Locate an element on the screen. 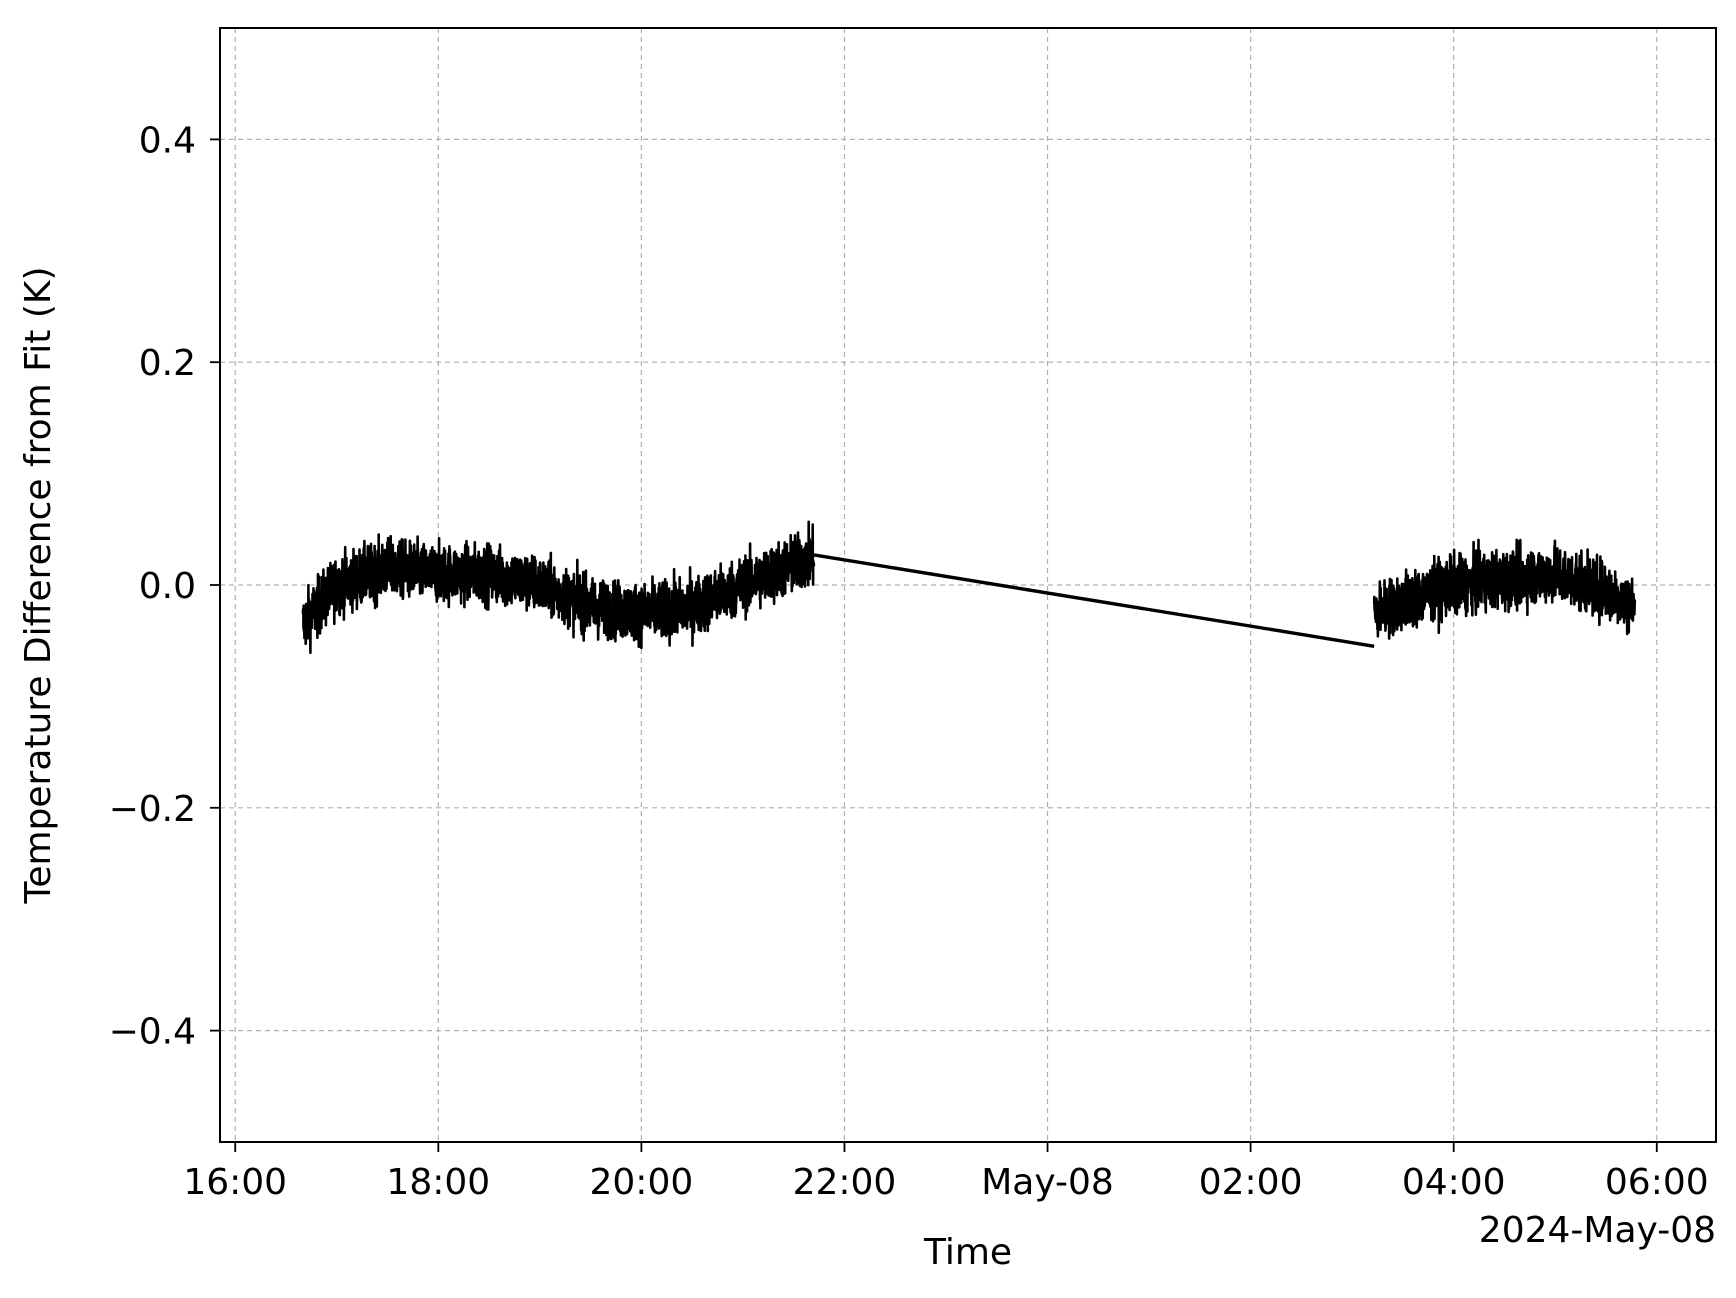 The image size is (1736, 1298). x-tick-label: 02:00 is located at coordinates (1251, 1182).